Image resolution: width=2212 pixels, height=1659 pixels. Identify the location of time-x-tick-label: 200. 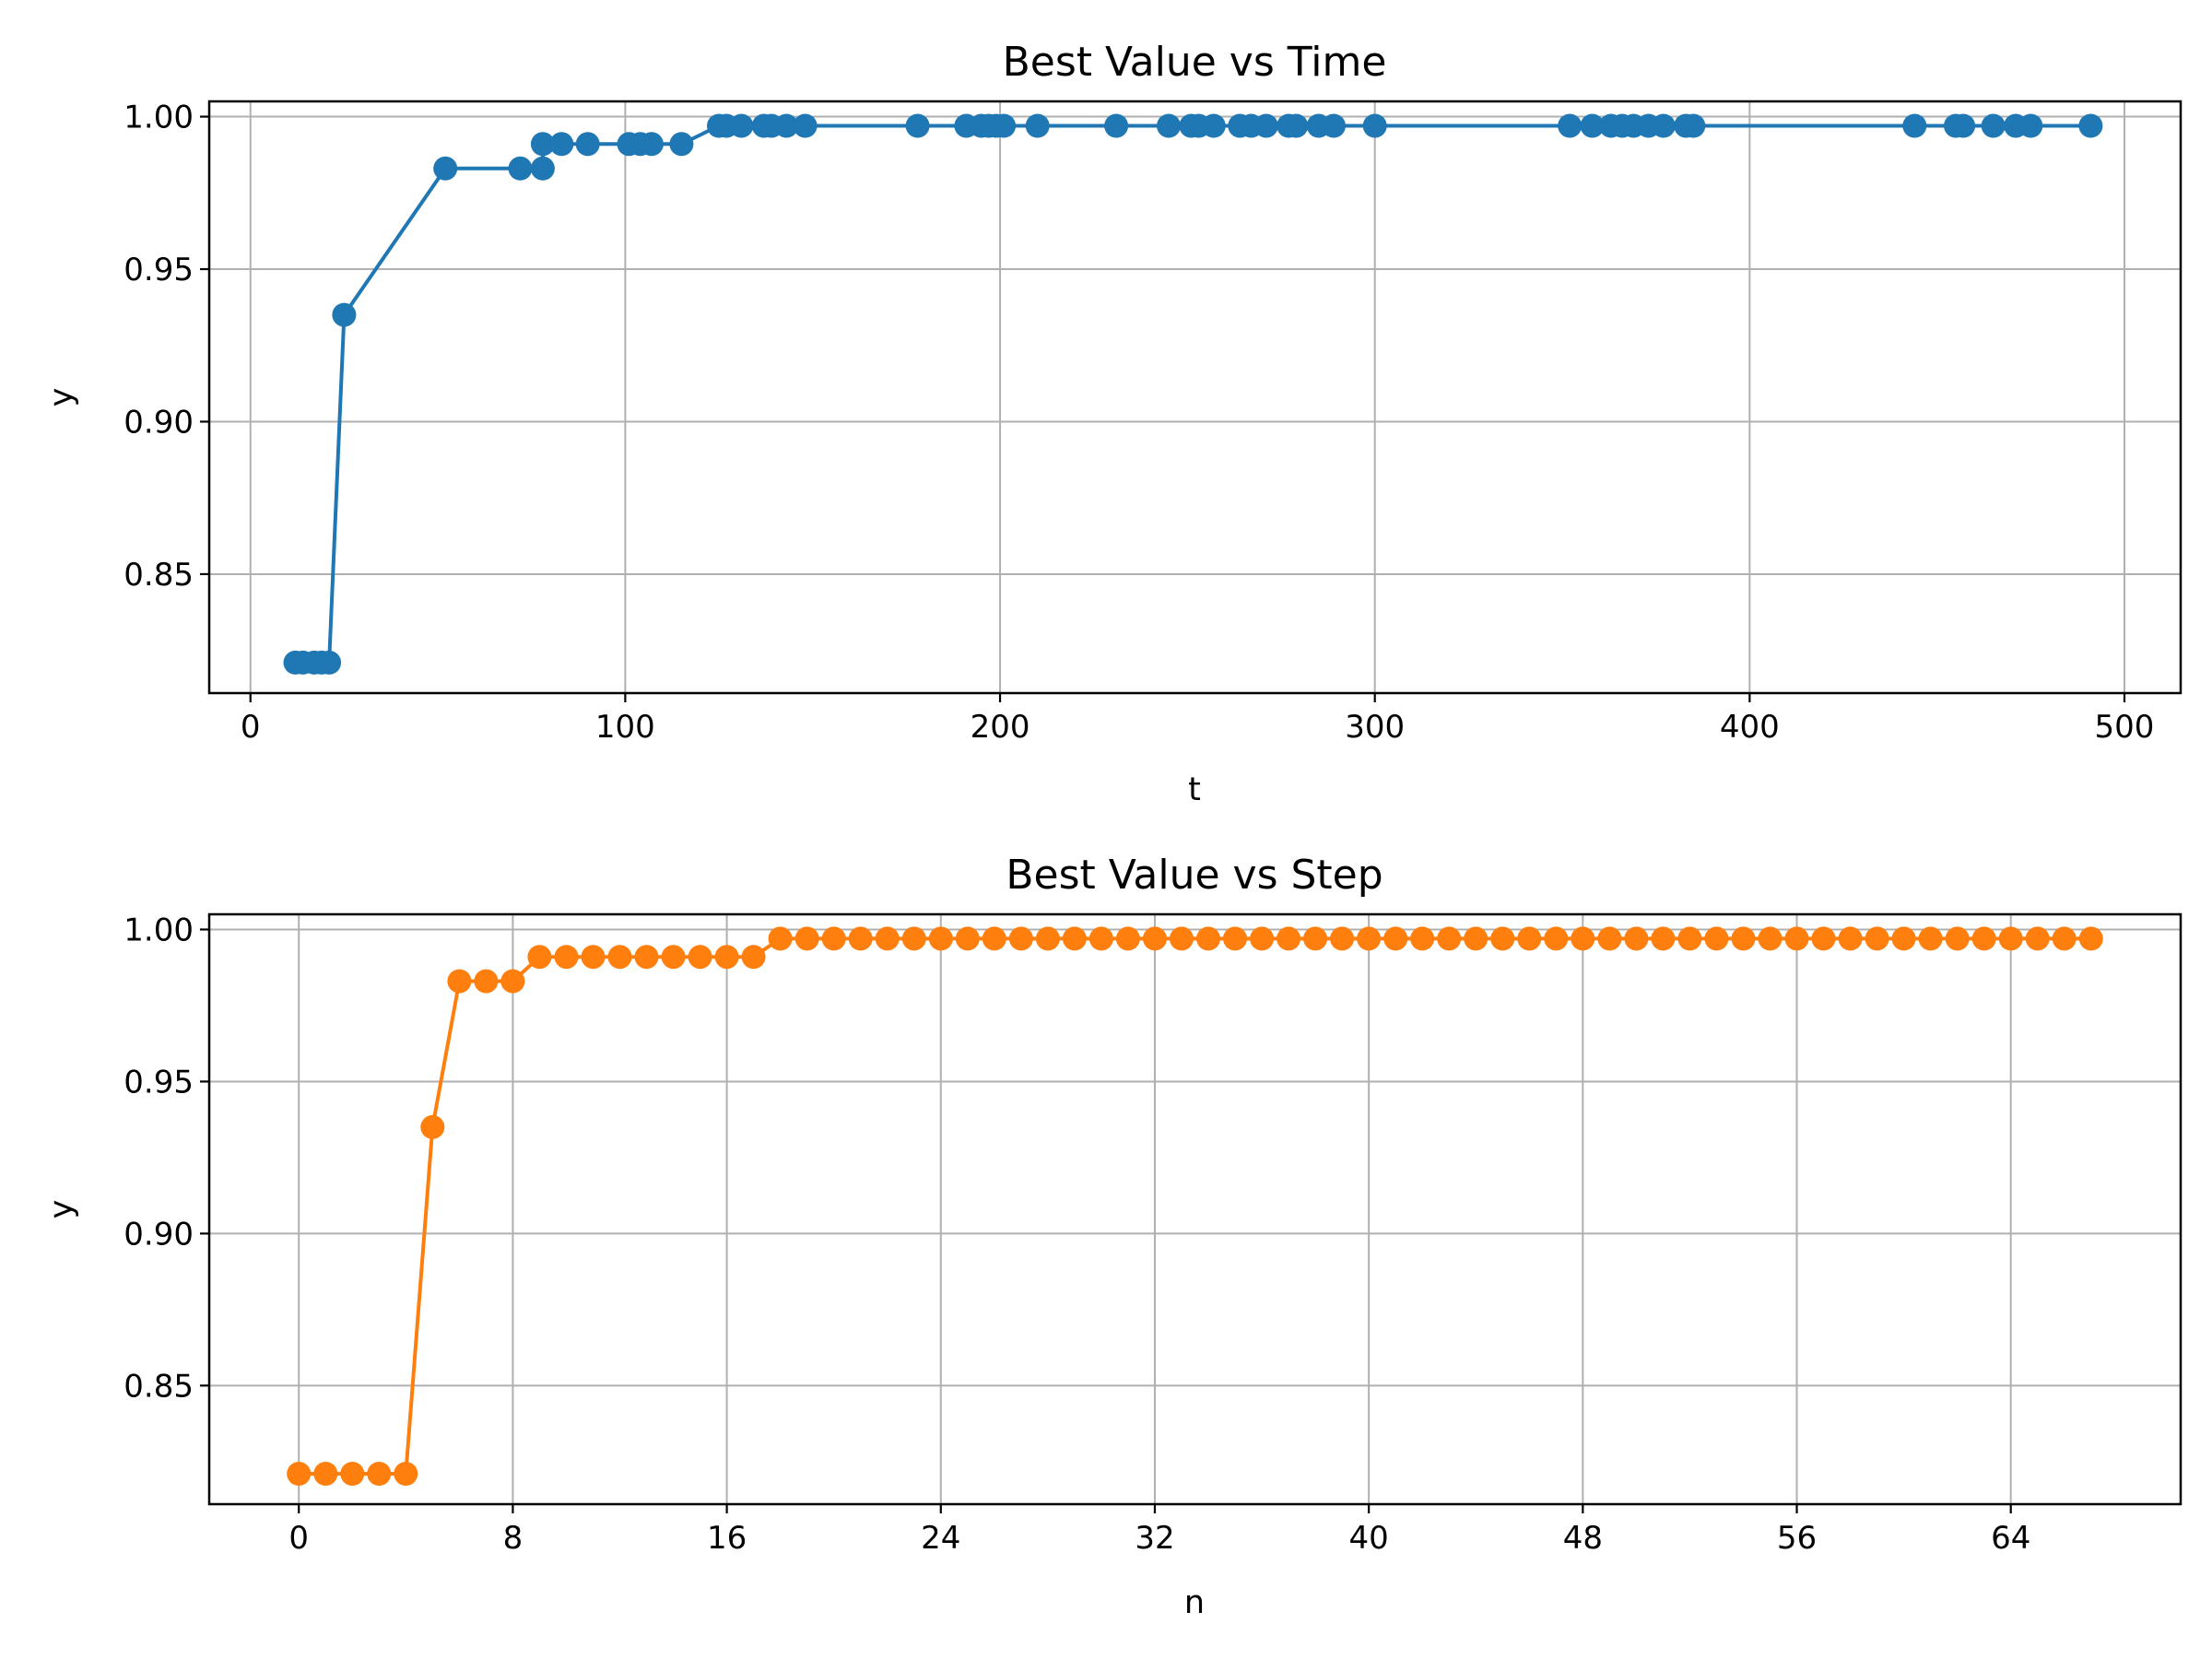
(1000, 727).